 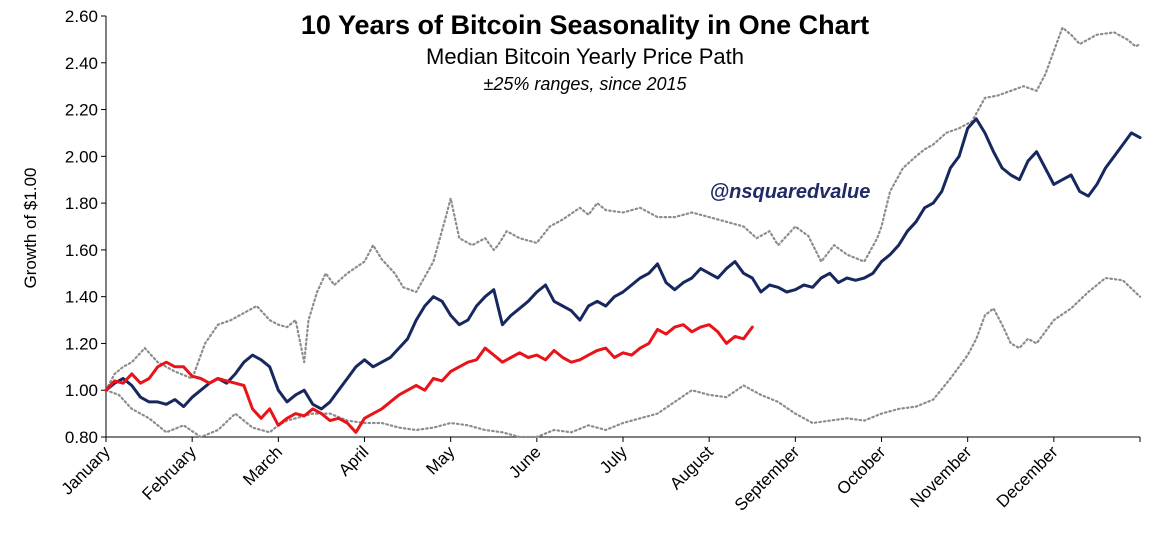 I want to click on x-tick-label: August, so click(x=691, y=467).